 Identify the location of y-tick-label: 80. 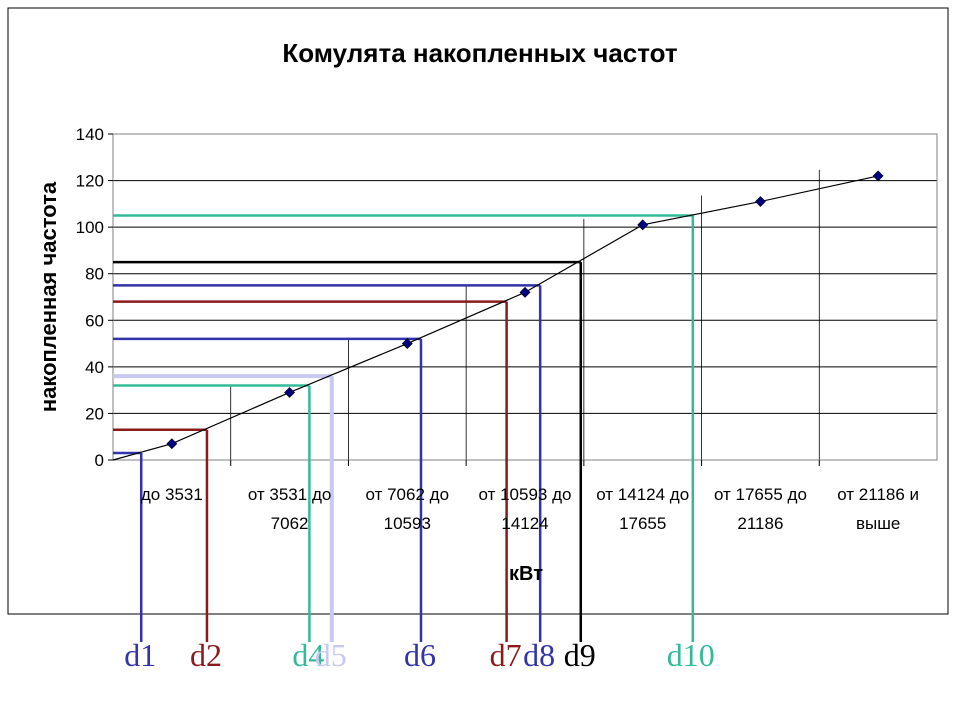
(94, 274).